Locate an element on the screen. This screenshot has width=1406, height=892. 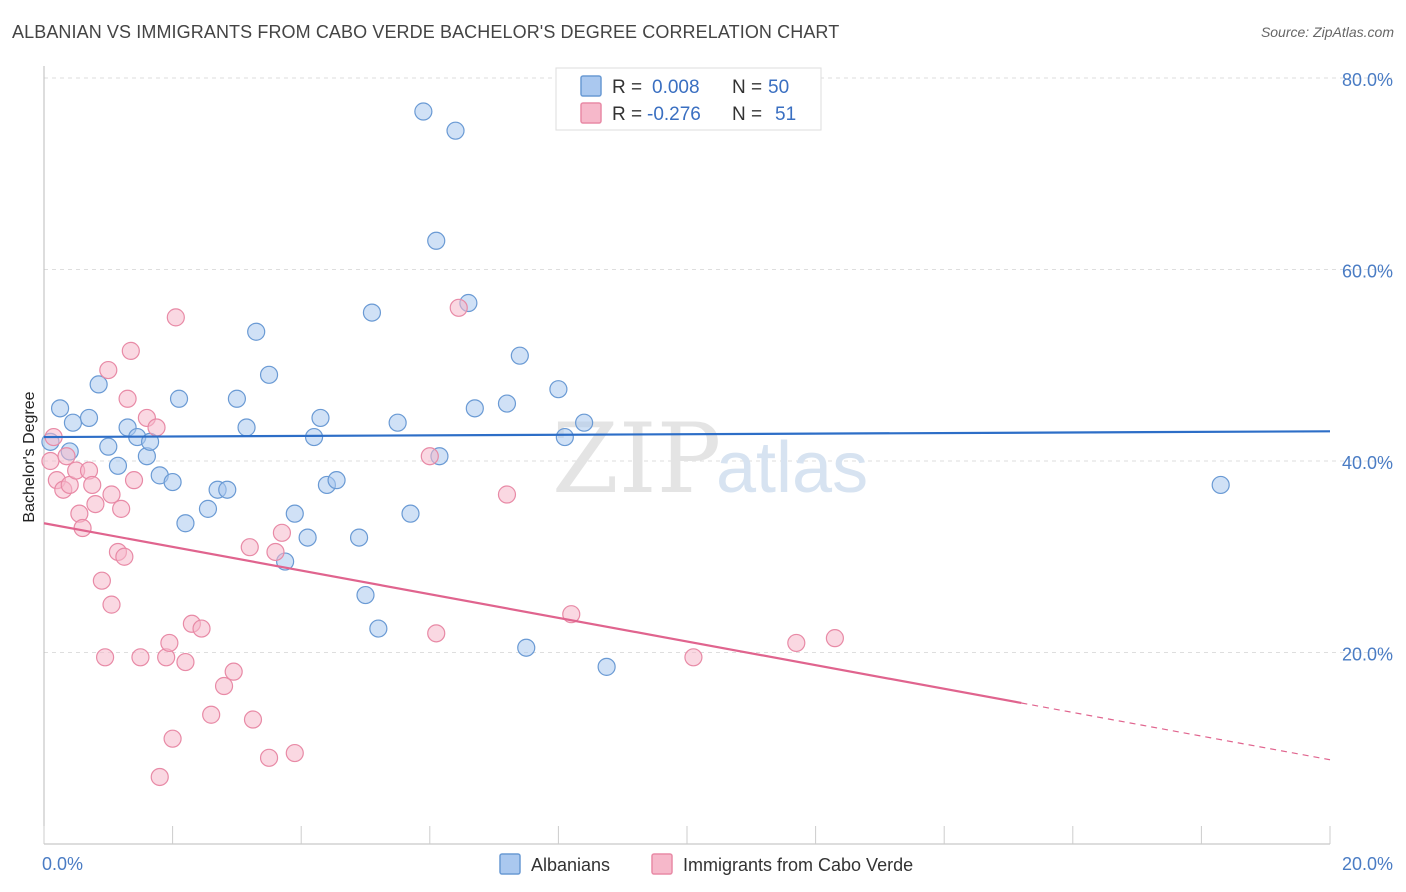
trend-line-cabo-verde is located at coordinates (532, 613).